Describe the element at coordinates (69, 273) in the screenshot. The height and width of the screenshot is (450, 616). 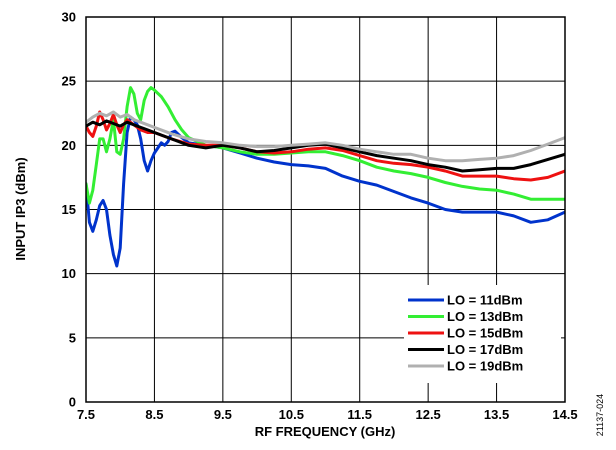
I see `y-tick-label: 10` at that location.